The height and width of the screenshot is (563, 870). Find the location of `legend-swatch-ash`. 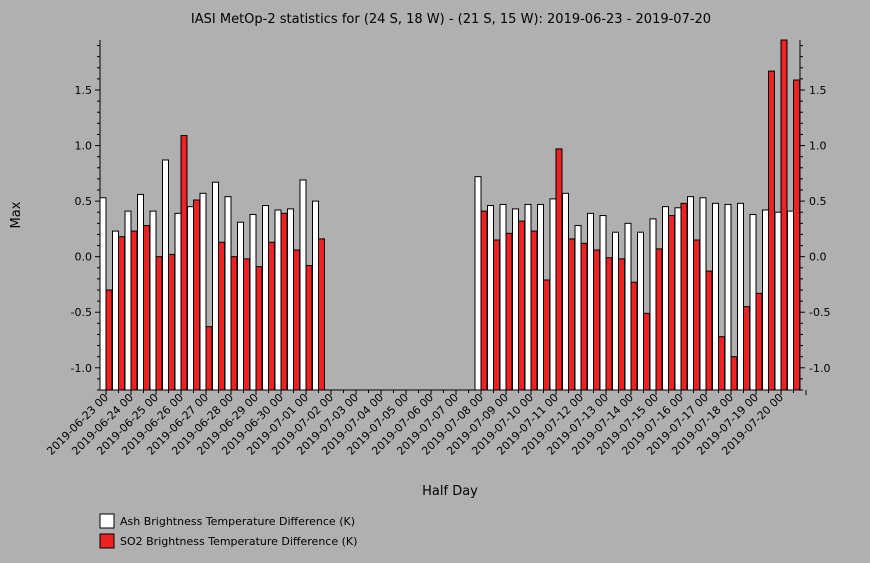

legend-swatch-ash is located at coordinates (107, 521).